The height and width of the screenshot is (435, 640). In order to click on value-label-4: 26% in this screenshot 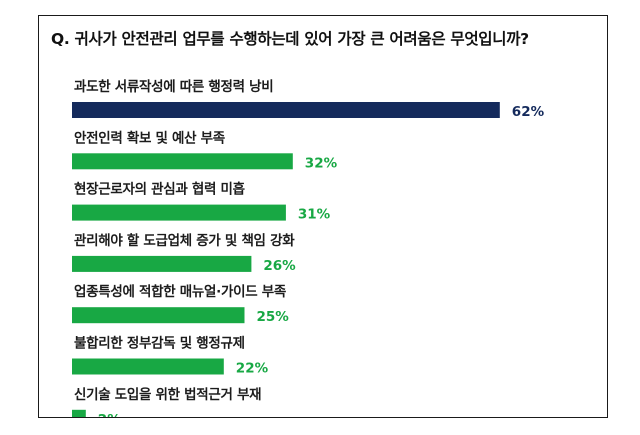, I will do `click(279, 266)`.